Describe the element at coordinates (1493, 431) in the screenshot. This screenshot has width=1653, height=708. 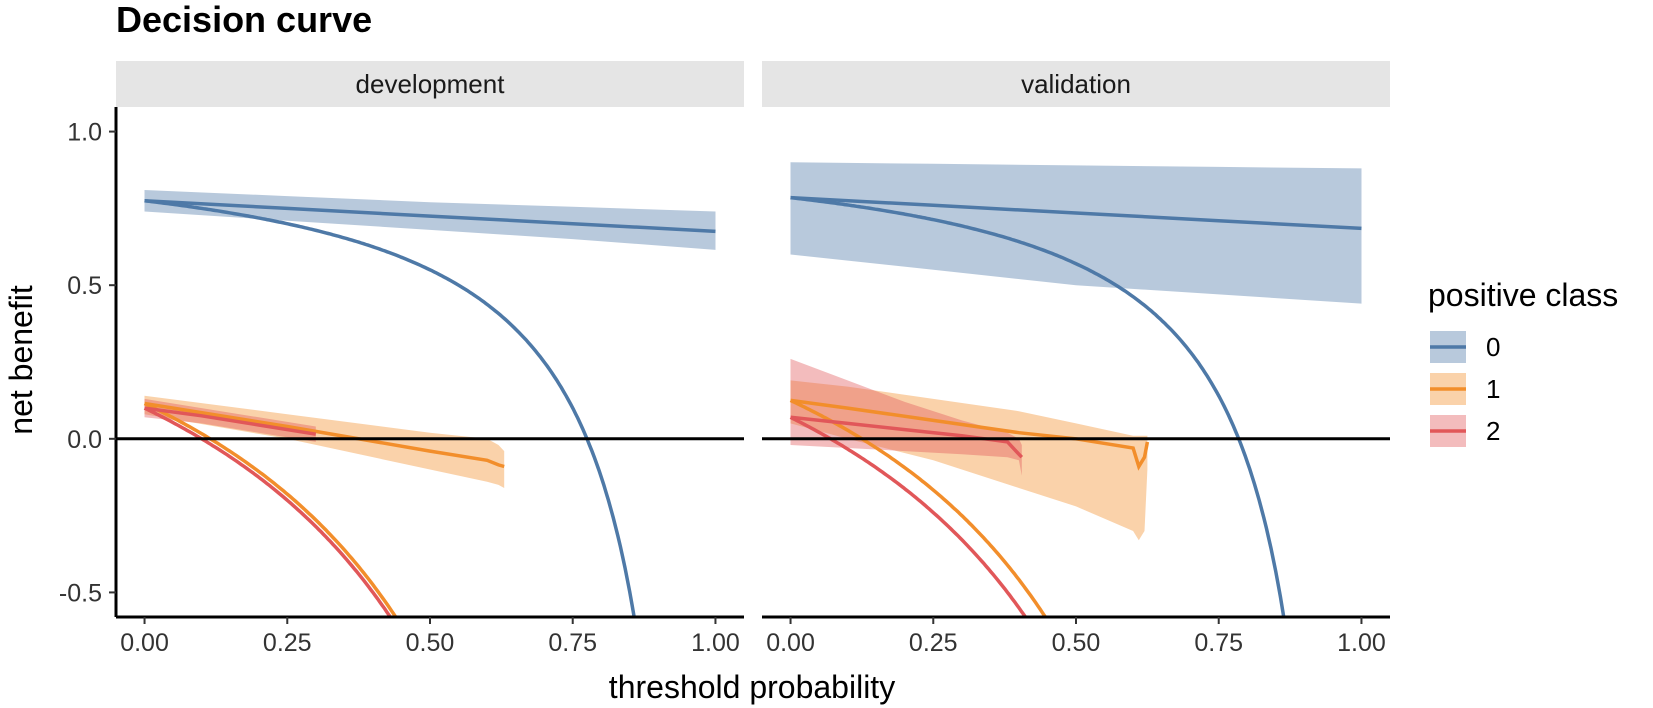
I see `legend-label: 2` at that location.